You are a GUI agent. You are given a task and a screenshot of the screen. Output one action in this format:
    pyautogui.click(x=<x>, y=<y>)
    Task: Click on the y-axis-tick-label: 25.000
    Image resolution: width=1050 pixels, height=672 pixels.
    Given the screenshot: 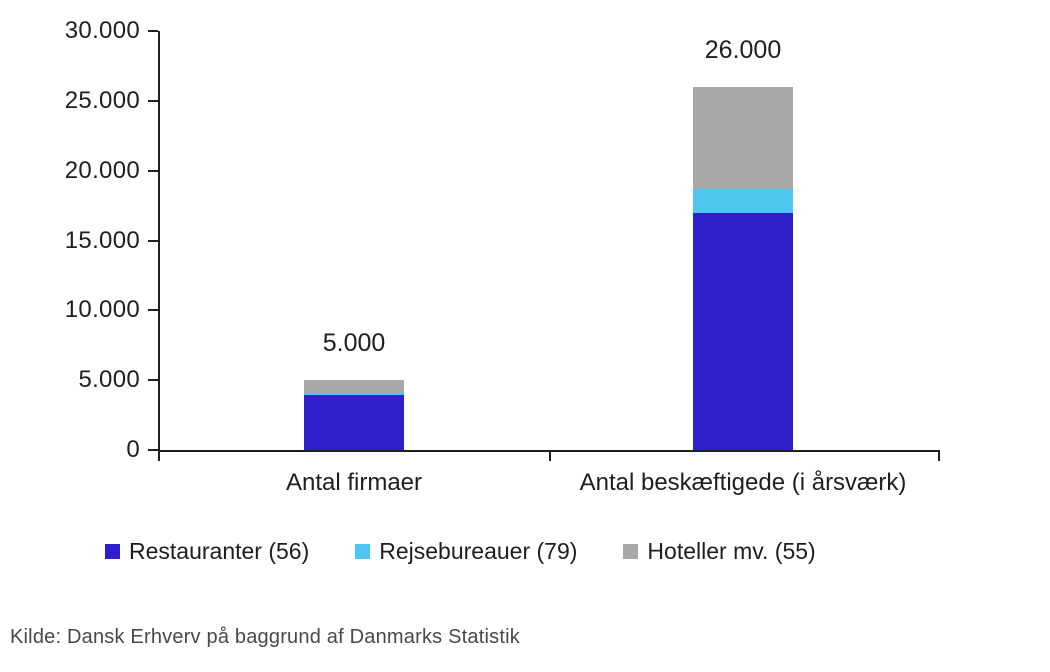 What is the action you would take?
    pyautogui.click(x=102, y=100)
    